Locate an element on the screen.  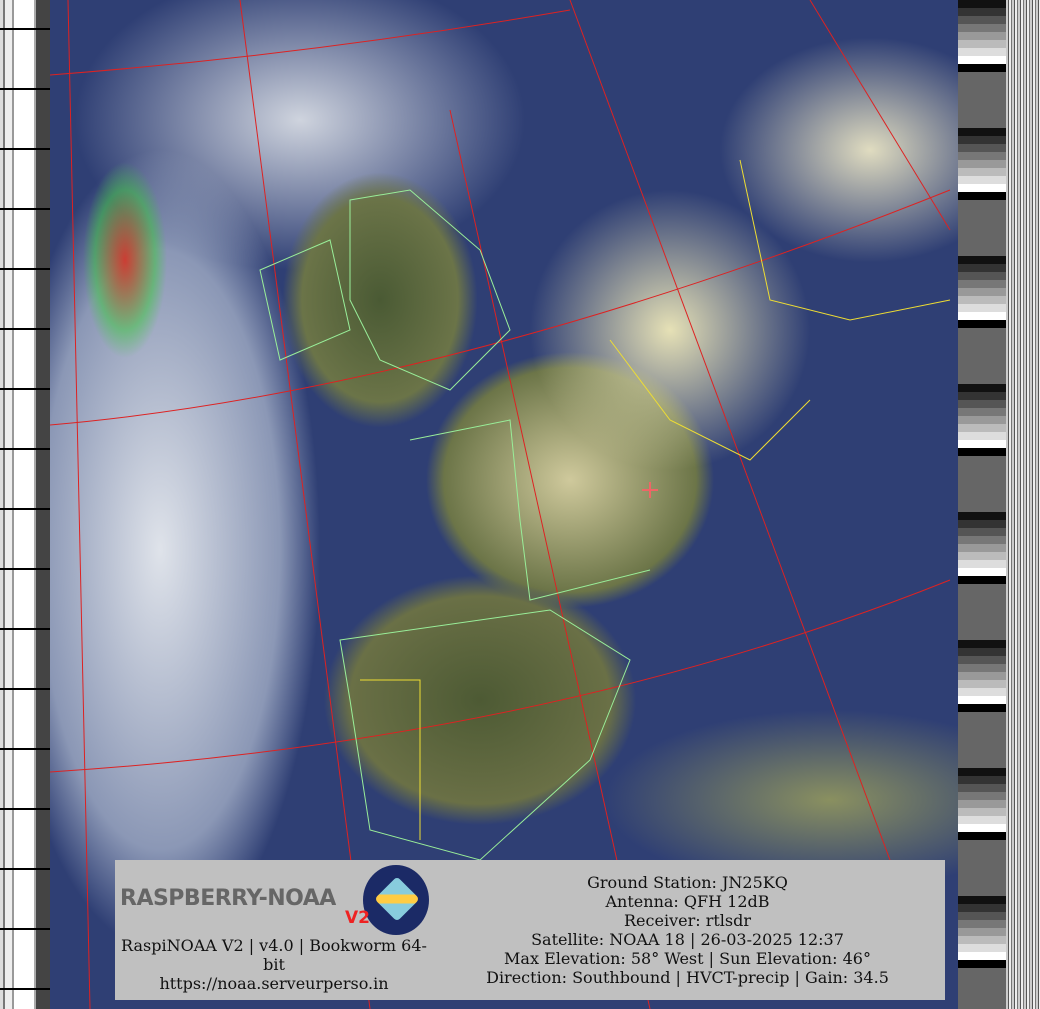
software-version-wrap: bit is located at coordinates (274, 964).